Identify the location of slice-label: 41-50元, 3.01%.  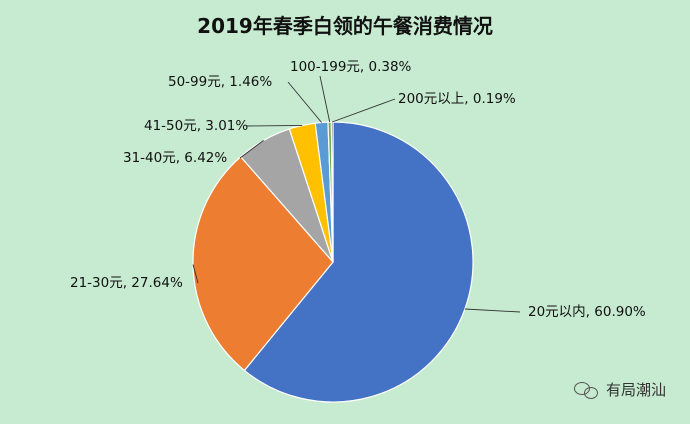
(196, 126).